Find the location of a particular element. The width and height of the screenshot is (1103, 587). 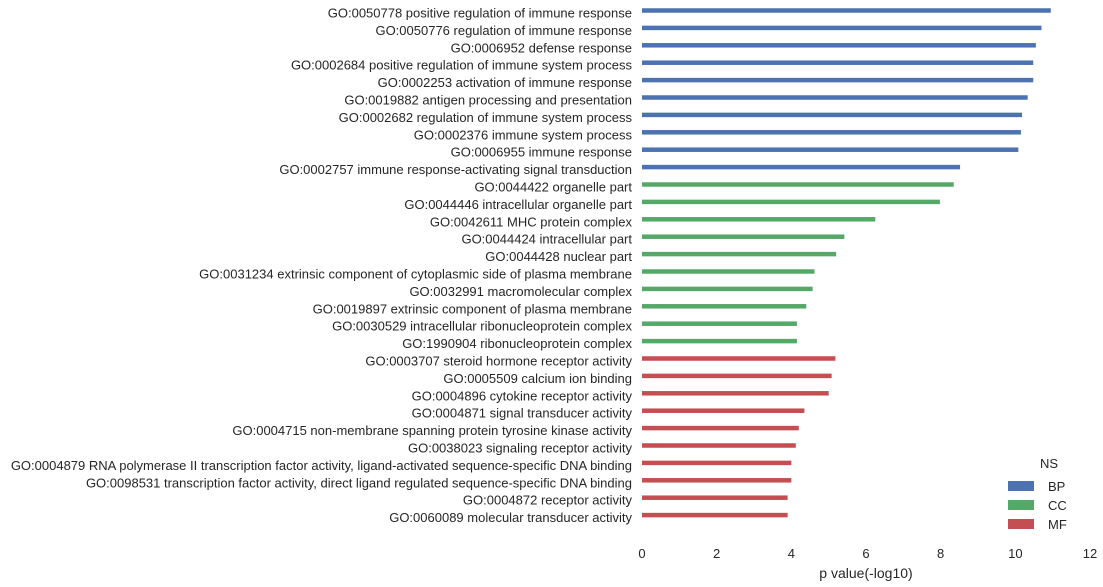

category-label: GO:0044422 organelle part is located at coordinates (553, 187).